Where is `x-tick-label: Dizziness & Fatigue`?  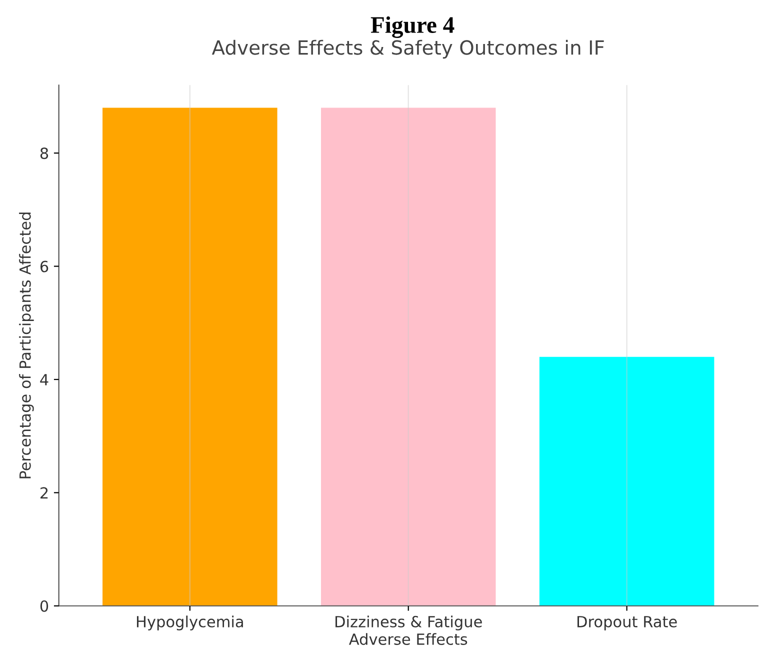
x-tick-label: Dizziness & Fatigue is located at coordinates (409, 623).